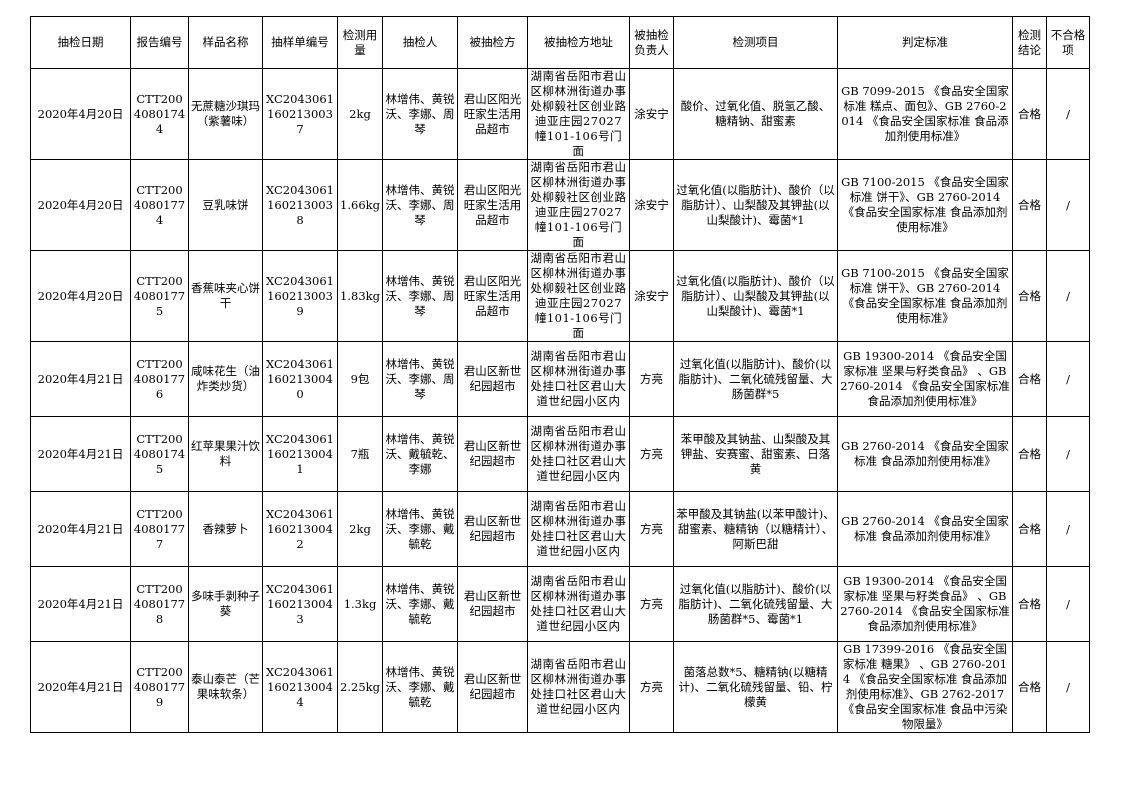  Describe the element at coordinates (159, 454) in the screenshot. I see `cell-report-no: CTT20040801745` at that location.